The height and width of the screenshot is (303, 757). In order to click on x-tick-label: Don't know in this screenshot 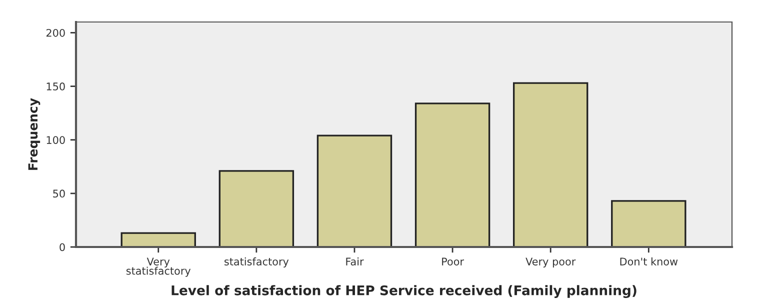, I will do `click(649, 261)`.